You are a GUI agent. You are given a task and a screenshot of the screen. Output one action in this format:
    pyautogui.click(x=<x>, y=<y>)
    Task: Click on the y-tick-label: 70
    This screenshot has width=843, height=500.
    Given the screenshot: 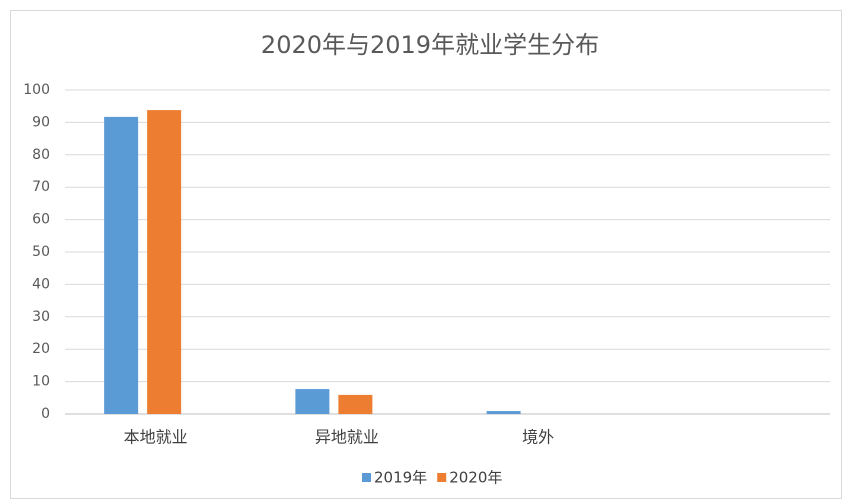 What is the action you would take?
    pyautogui.click(x=41, y=187)
    